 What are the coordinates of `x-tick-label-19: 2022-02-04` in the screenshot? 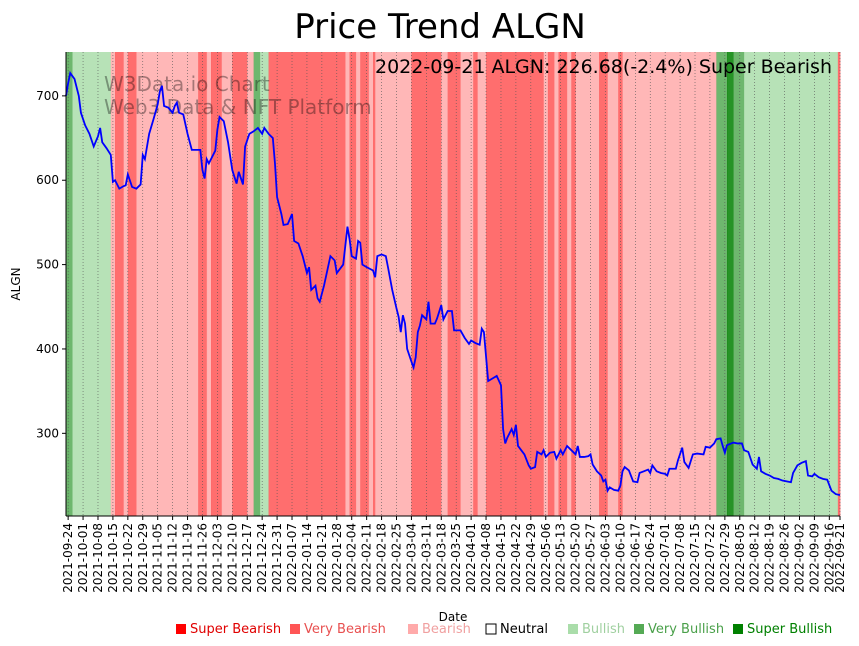 It's located at (352, 558).